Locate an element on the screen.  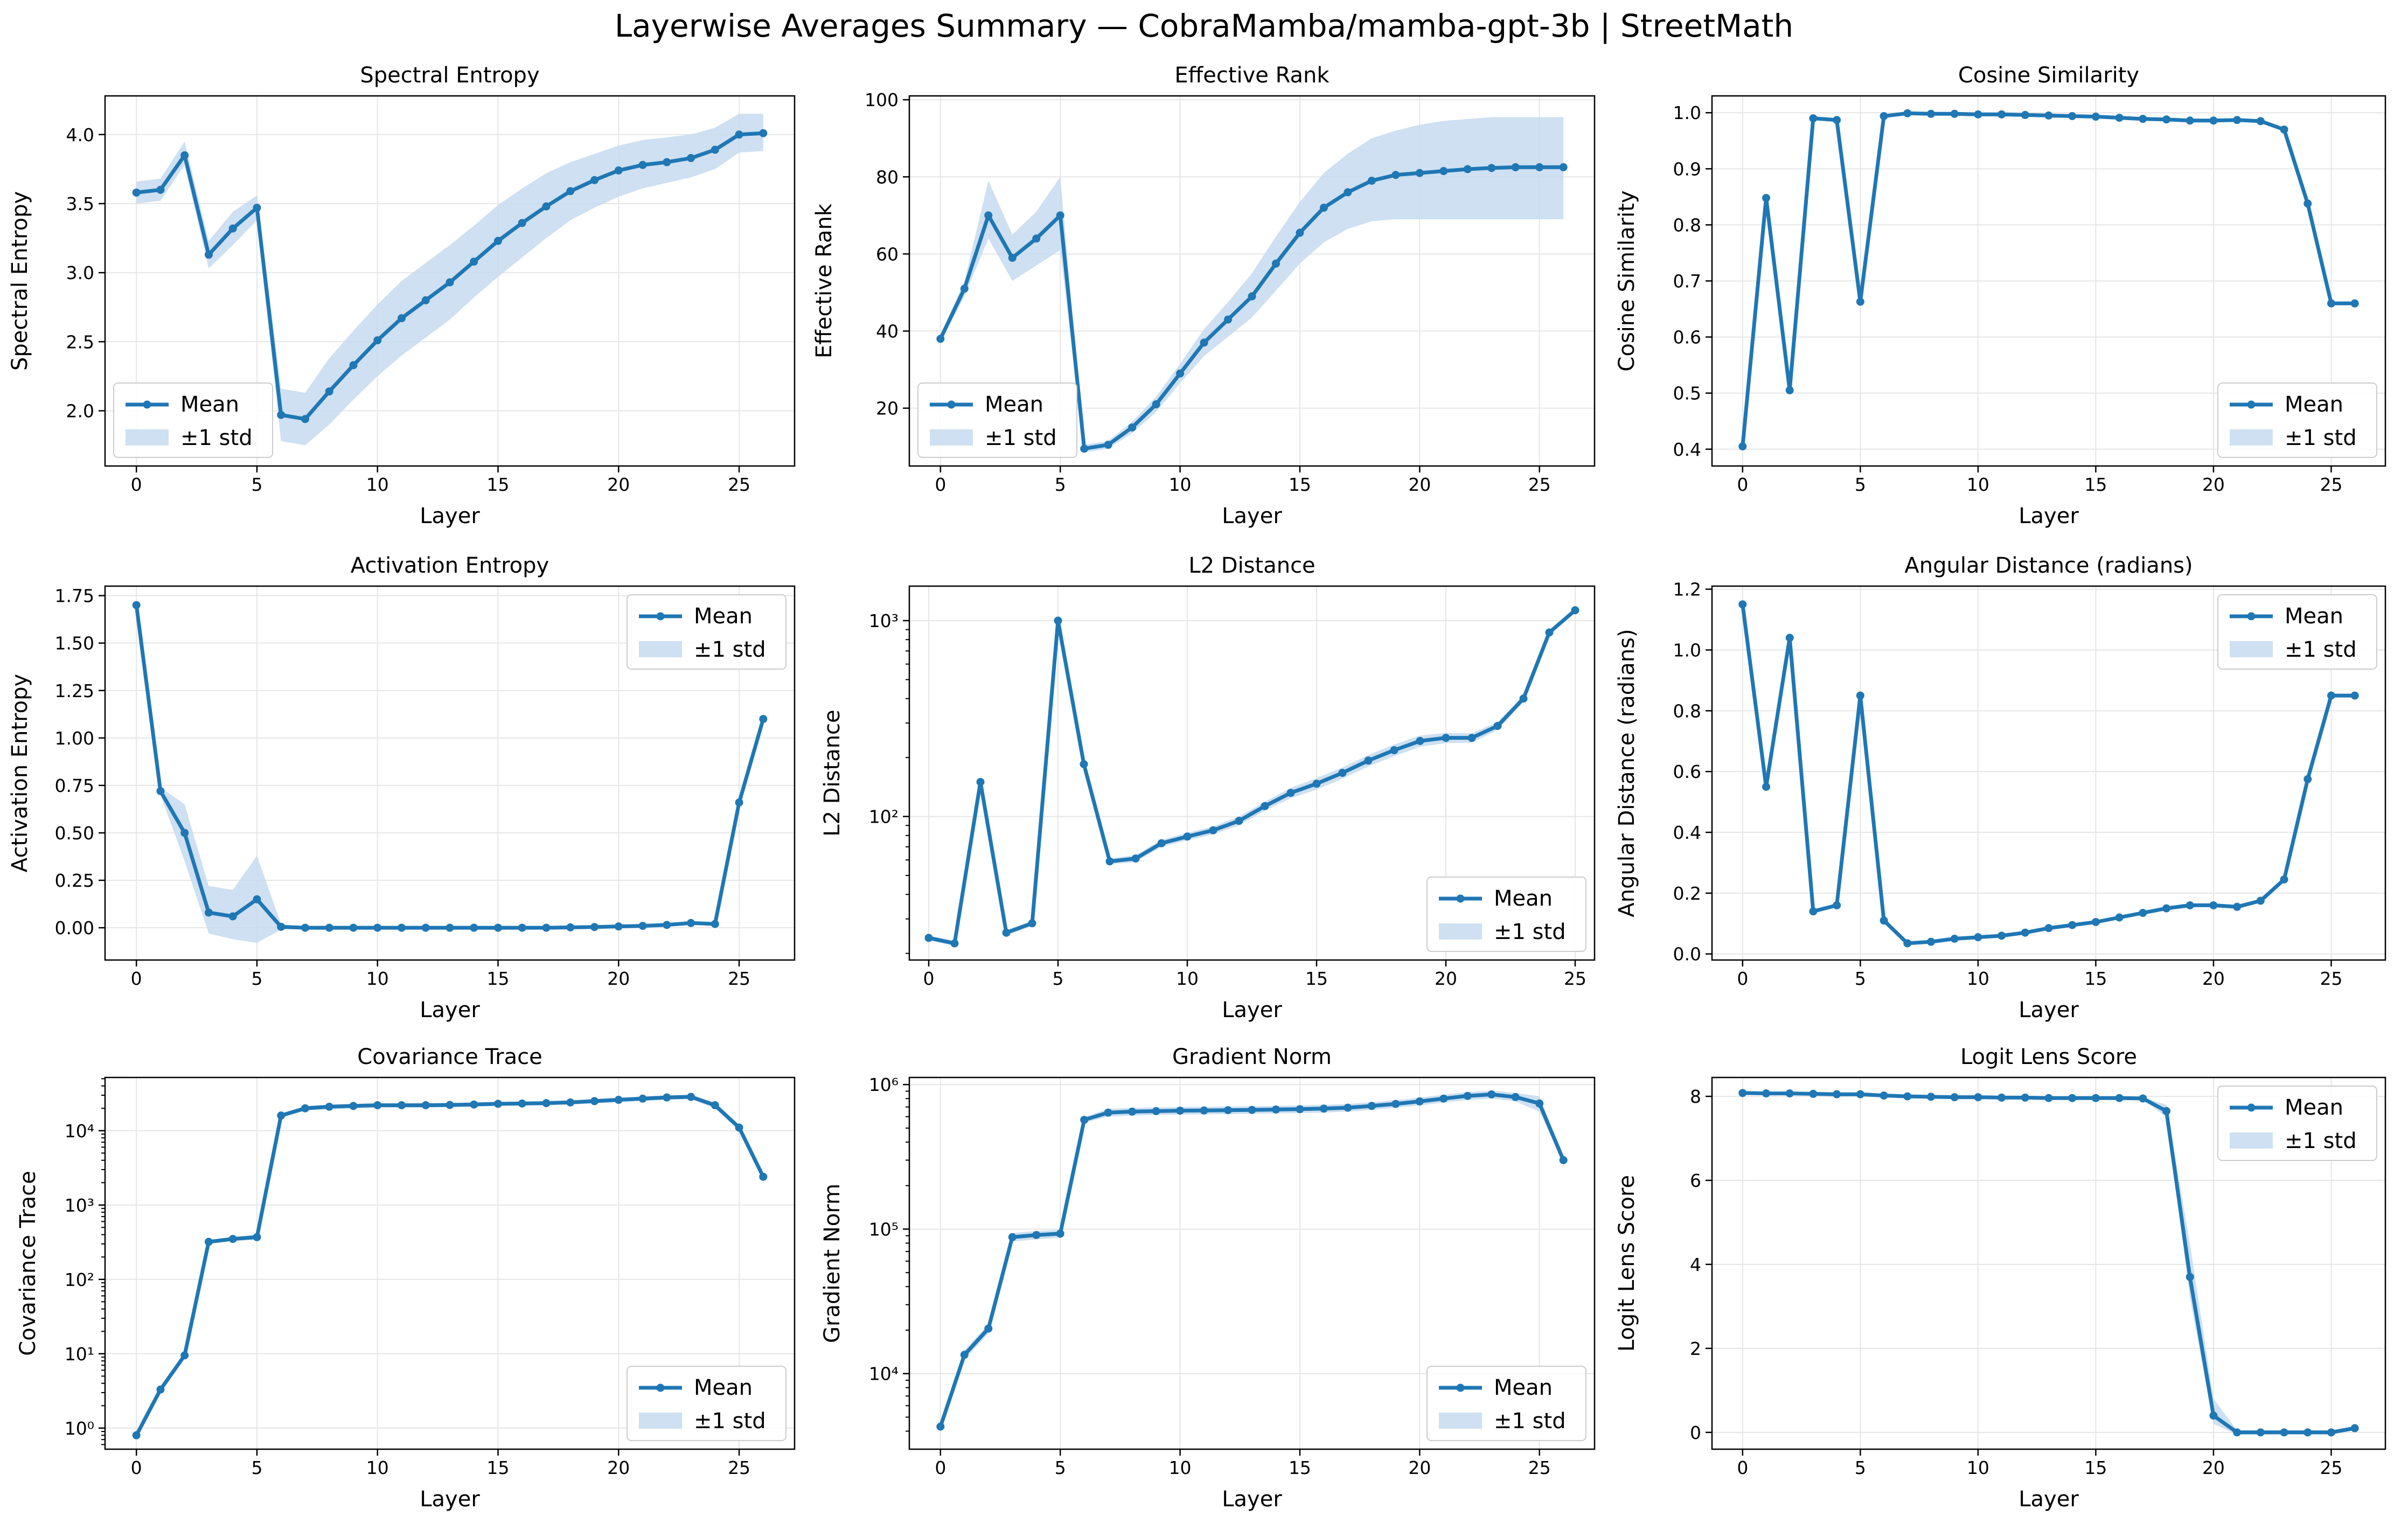
y-tick-label: 10³ is located at coordinates (79, 1205).